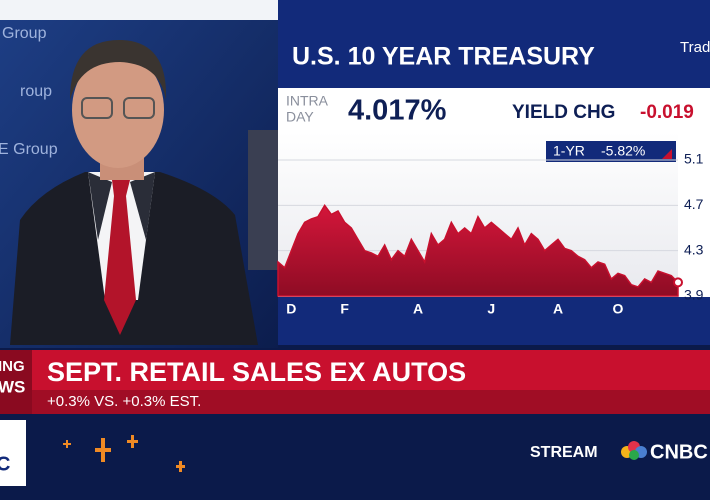 This screenshot has height=500, width=710. What do you see at coordinates (623, 151) in the screenshot?
I see `one-year-change: -5.82%` at bounding box center [623, 151].